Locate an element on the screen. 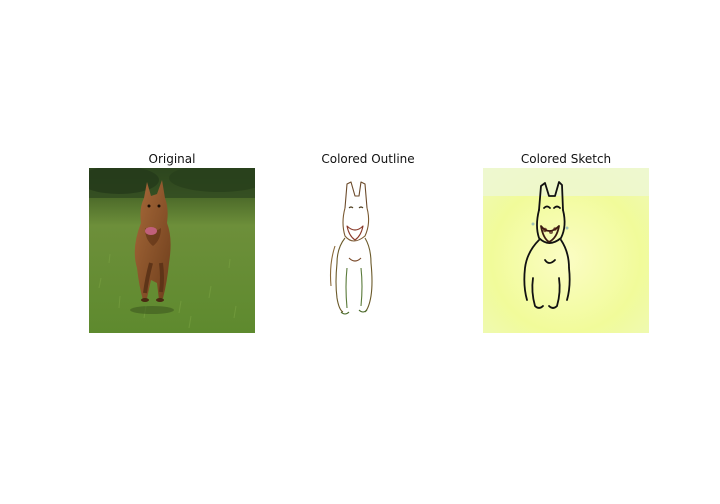 This screenshot has width=720, height=504. panel-colored-outline: Colored Outline is located at coordinates (368, 241).